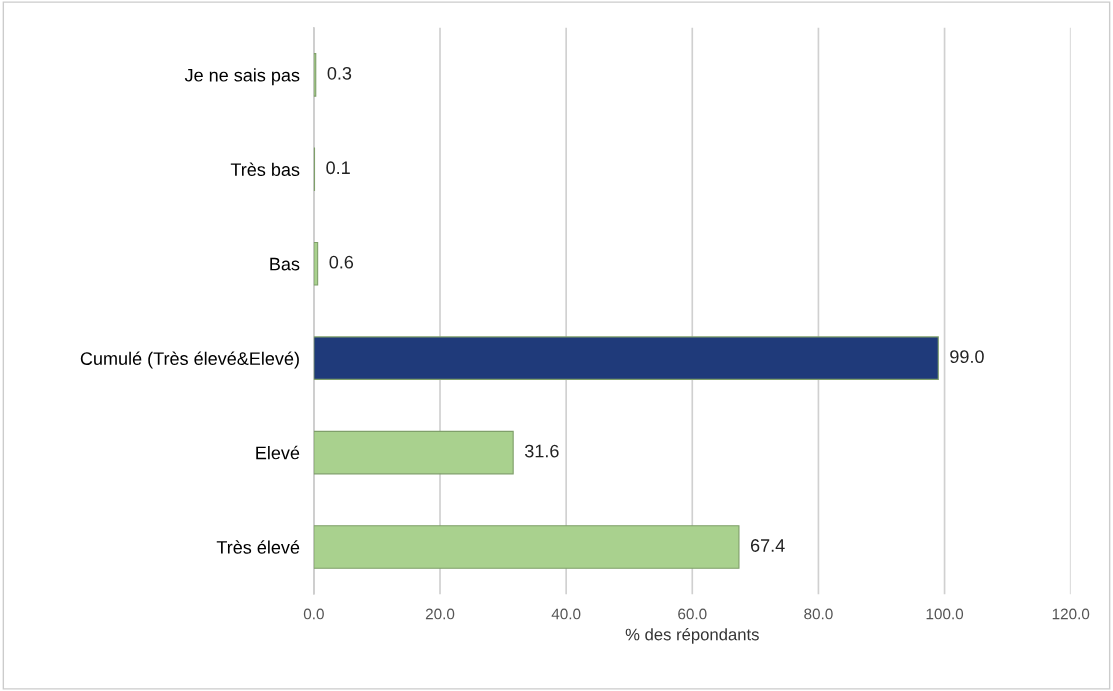 The width and height of the screenshot is (1113, 691). What do you see at coordinates (265, 169) in the screenshot?
I see `y-tick-label: Très bas` at bounding box center [265, 169].